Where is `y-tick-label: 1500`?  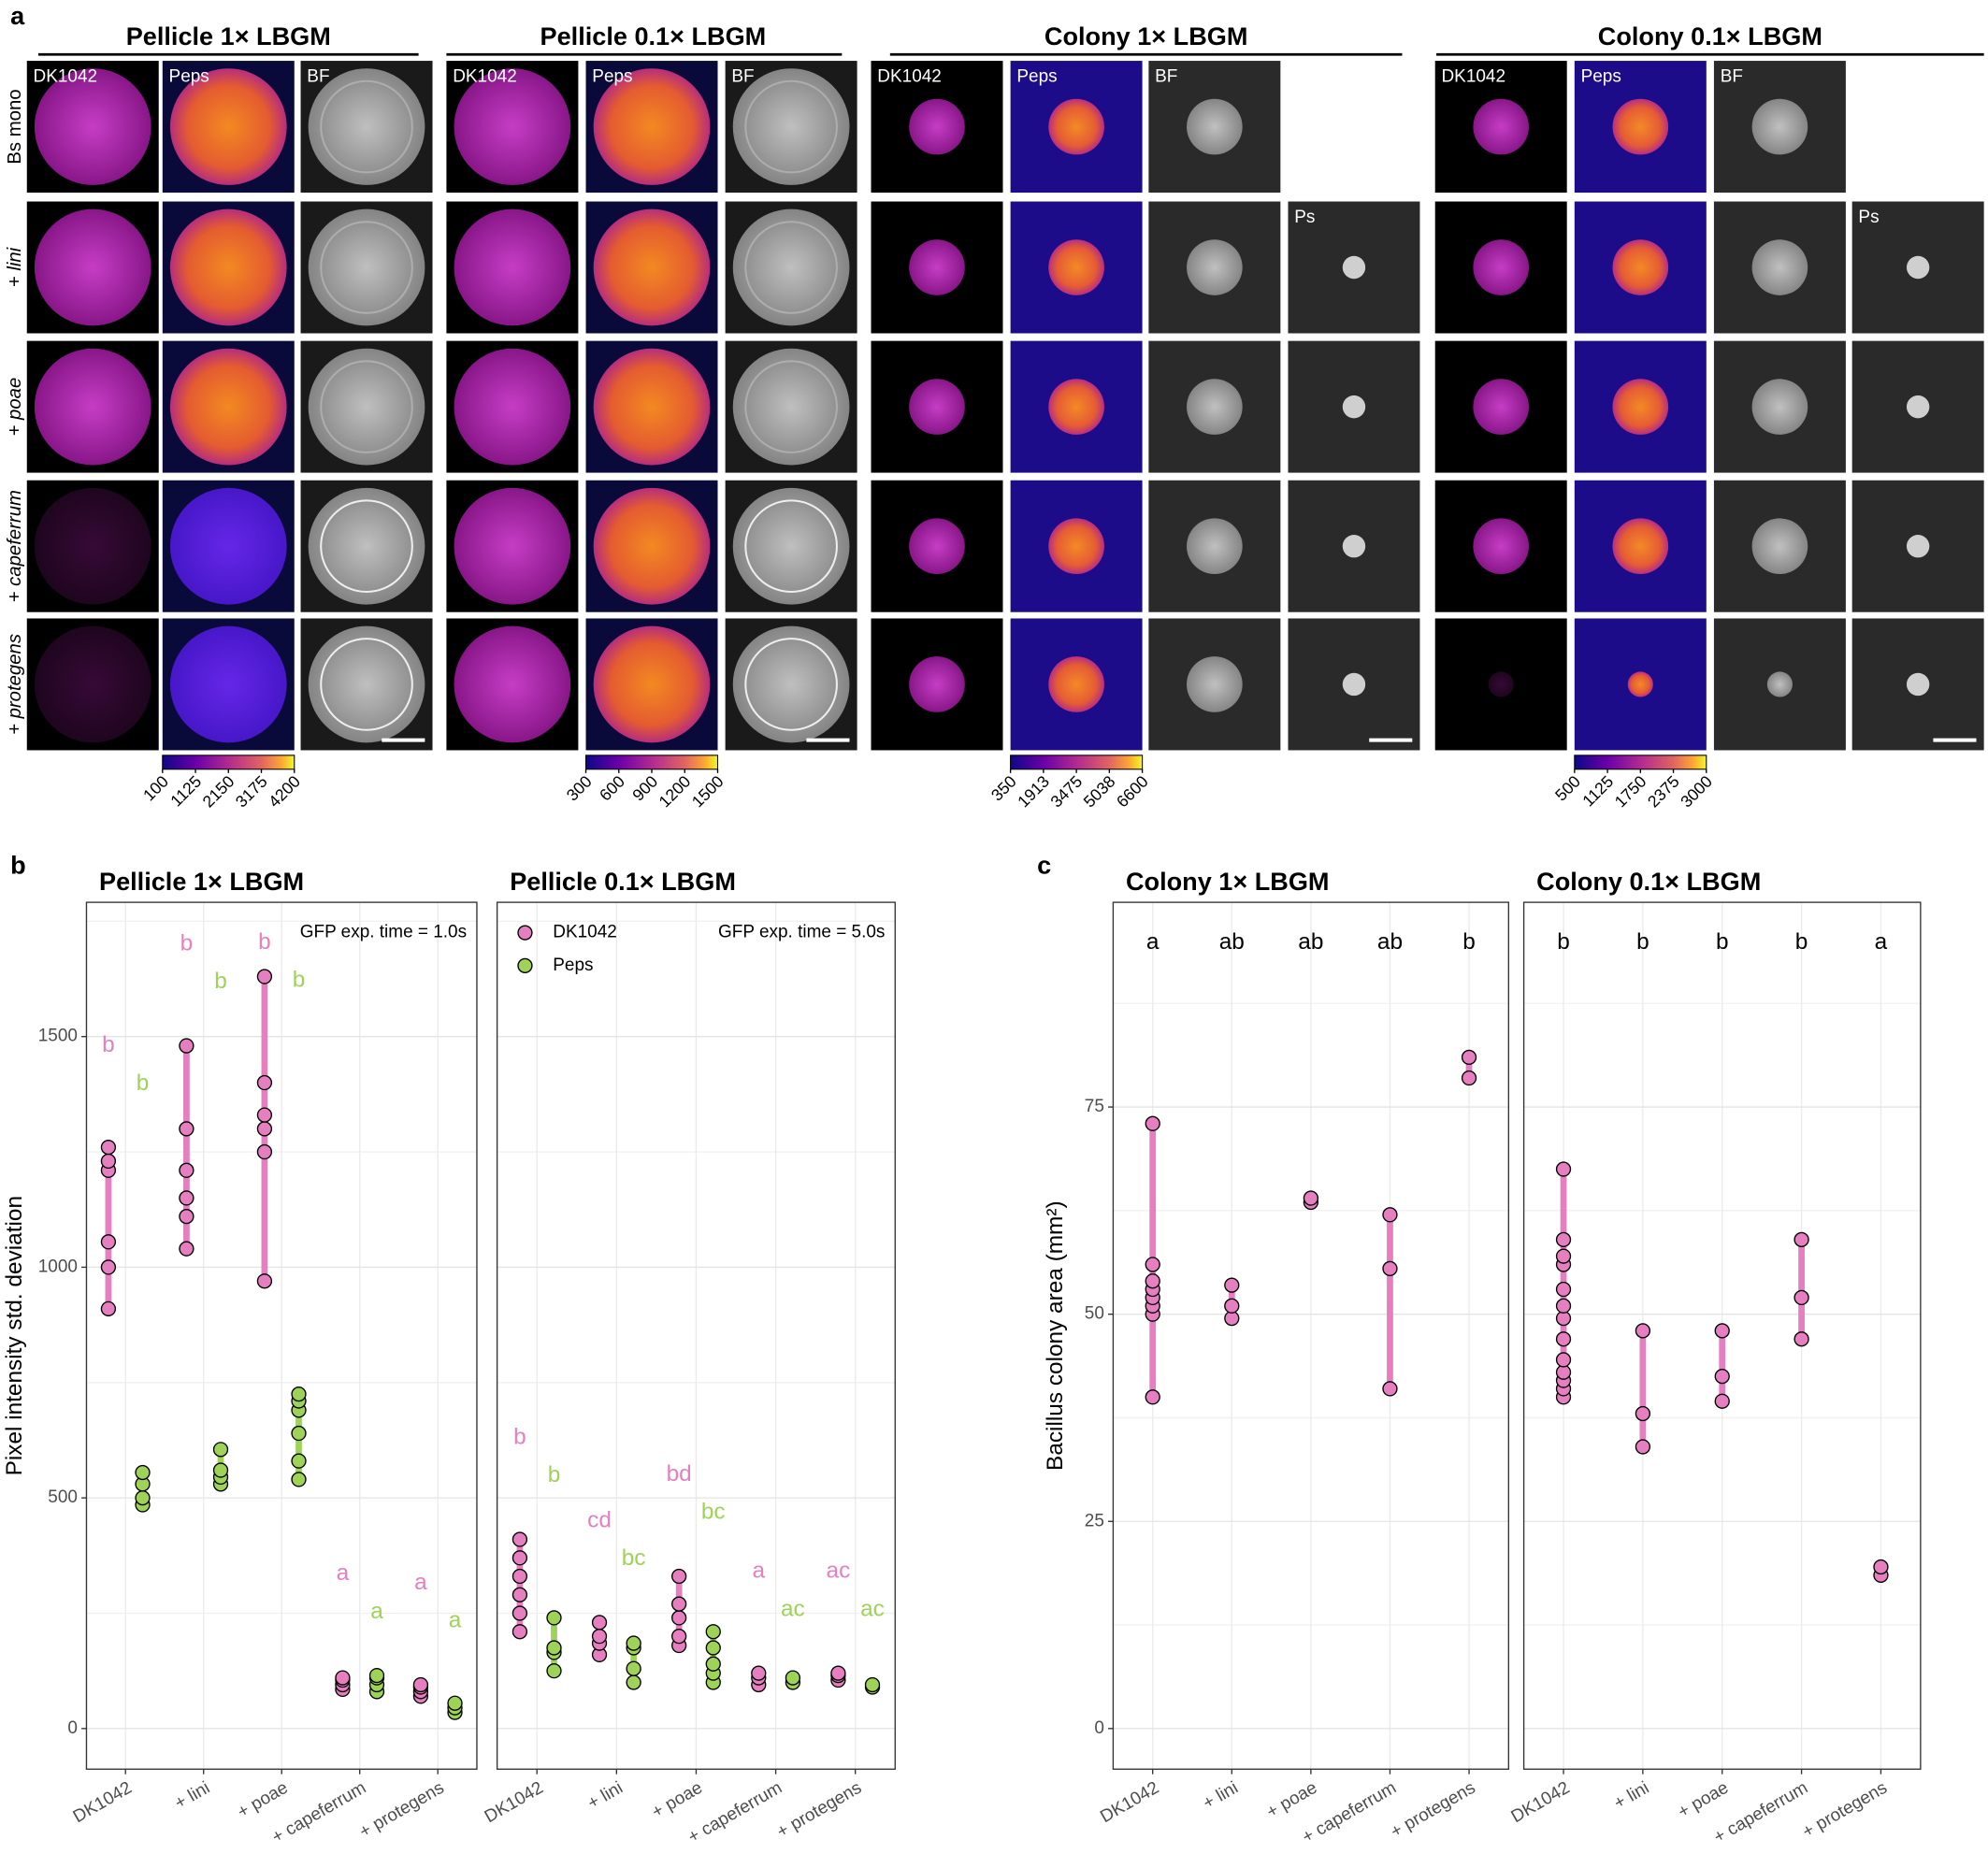 y-tick-label: 1500 is located at coordinates (58, 1036).